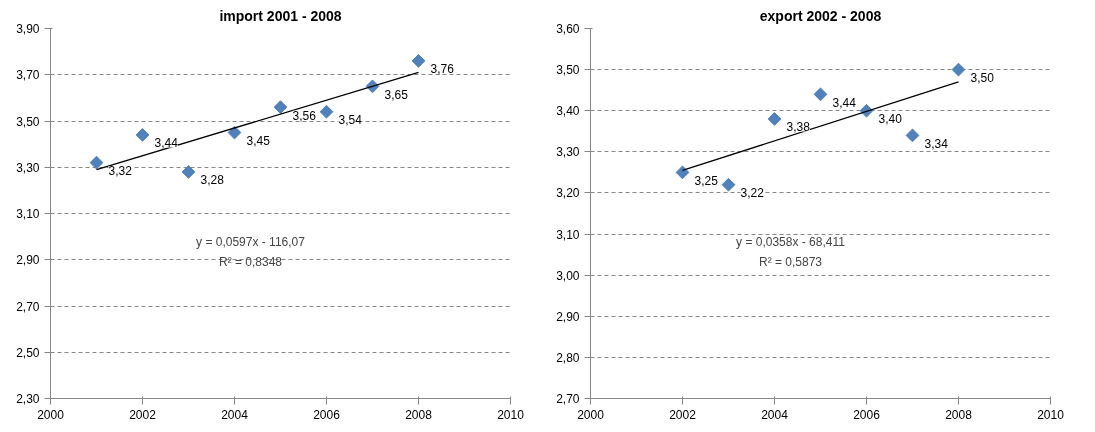 The height and width of the screenshot is (432, 1095). I want to click on data-label: 3,50, so click(982, 78).